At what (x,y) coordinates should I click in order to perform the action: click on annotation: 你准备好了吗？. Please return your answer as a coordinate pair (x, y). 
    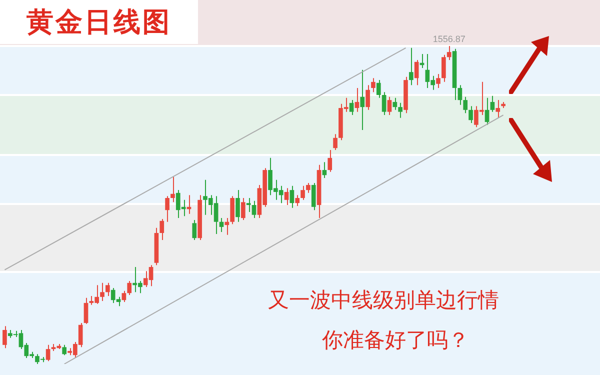
    Looking at the image, I should click on (395, 340).